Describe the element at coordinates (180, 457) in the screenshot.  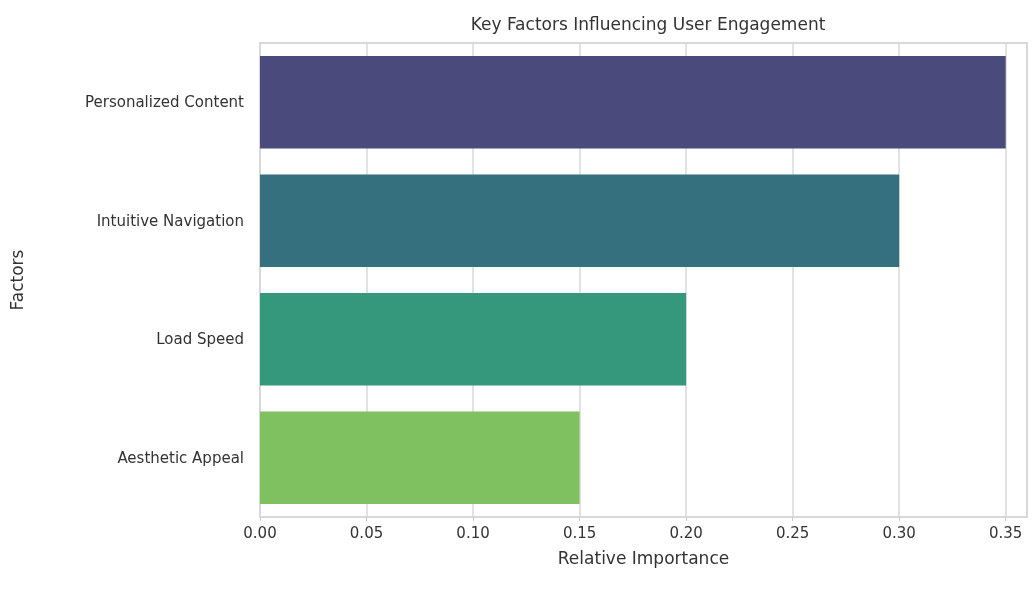
I see `y-tick-label: Aesthetic Appeal` at that location.